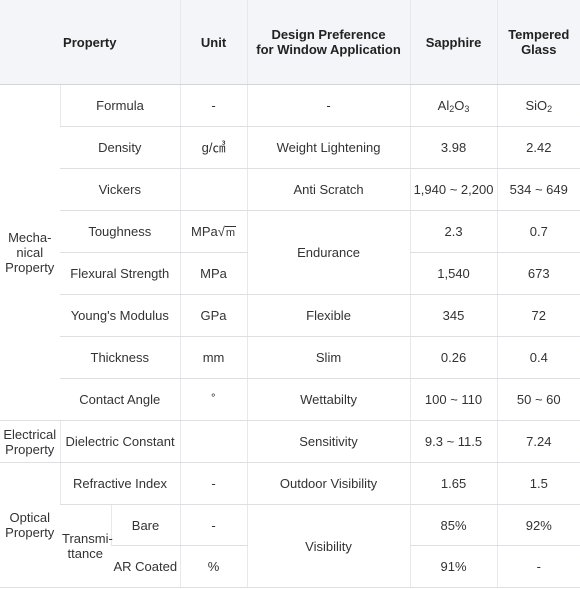  Describe the element at coordinates (453, 441) in the screenshot. I see `sapphire-dielectric: 9.3 ~ 11.5` at that location.